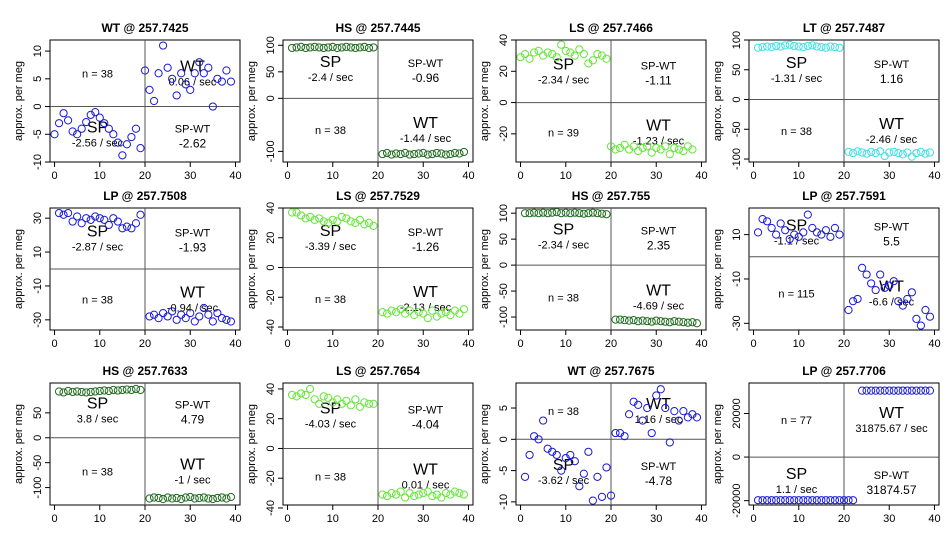  I want to click on x-tick-label: 30, so click(423, 519).